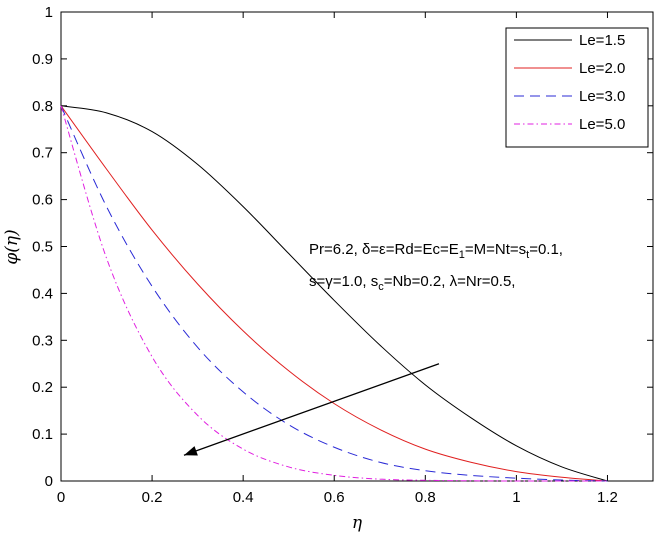 Image resolution: width=666 pixels, height=545 pixels. Describe the element at coordinates (49, 12) in the screenshot. I see `y-tick-label: 1` at that location.